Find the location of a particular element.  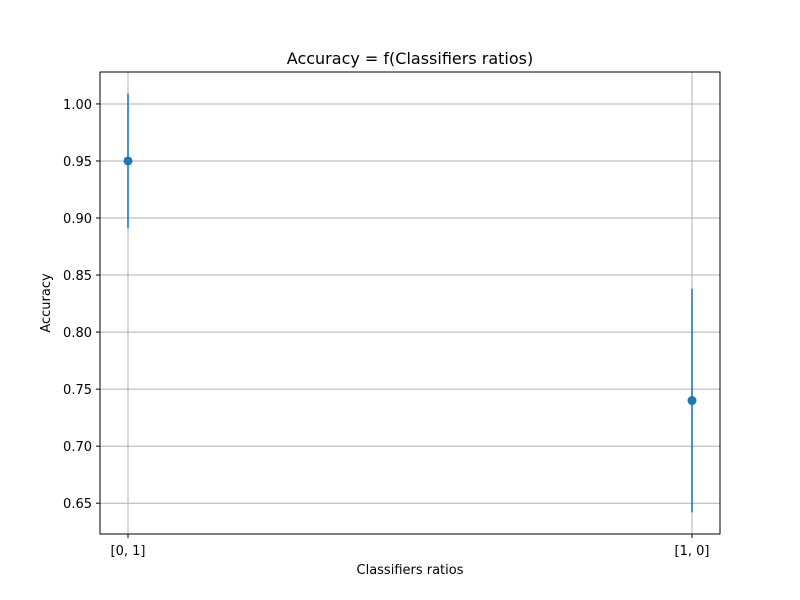

x-tick-label: [0, 1] is located at coordinates (128, 551).